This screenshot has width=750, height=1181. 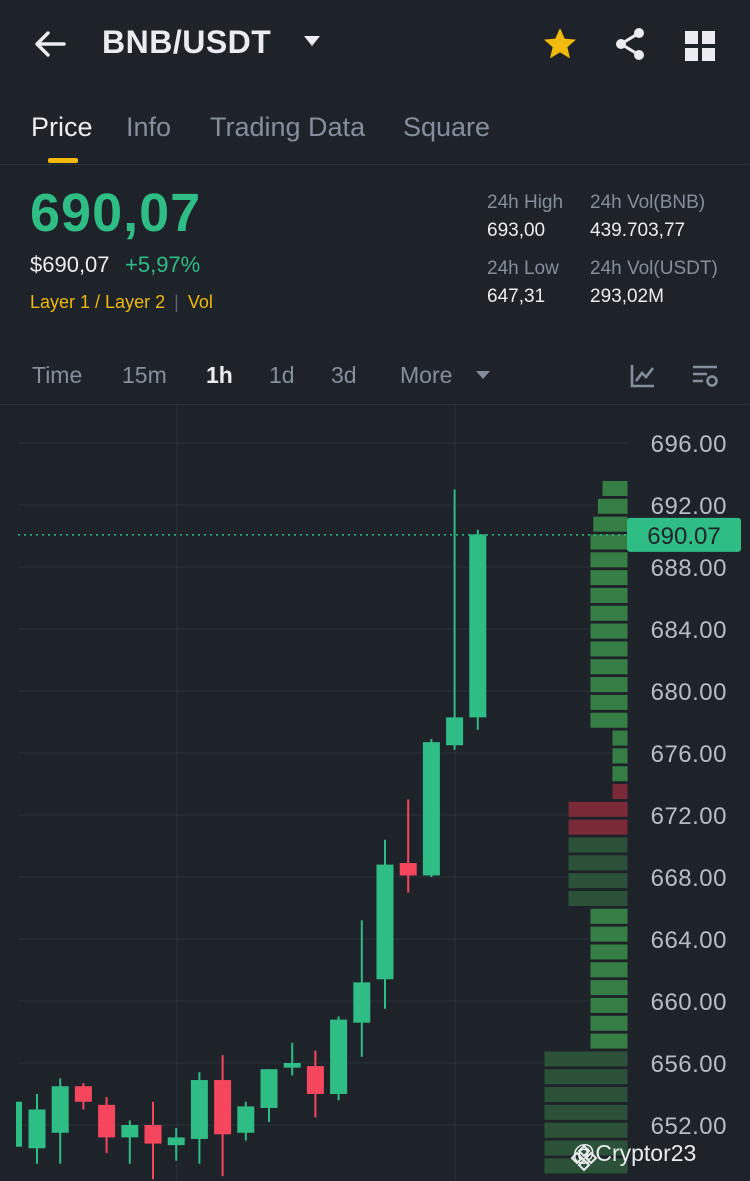 What do you see at coordinates (689, 940) in the screenshot?
I see `y-tick-label: 664.00` at bounding box center [689, 940].